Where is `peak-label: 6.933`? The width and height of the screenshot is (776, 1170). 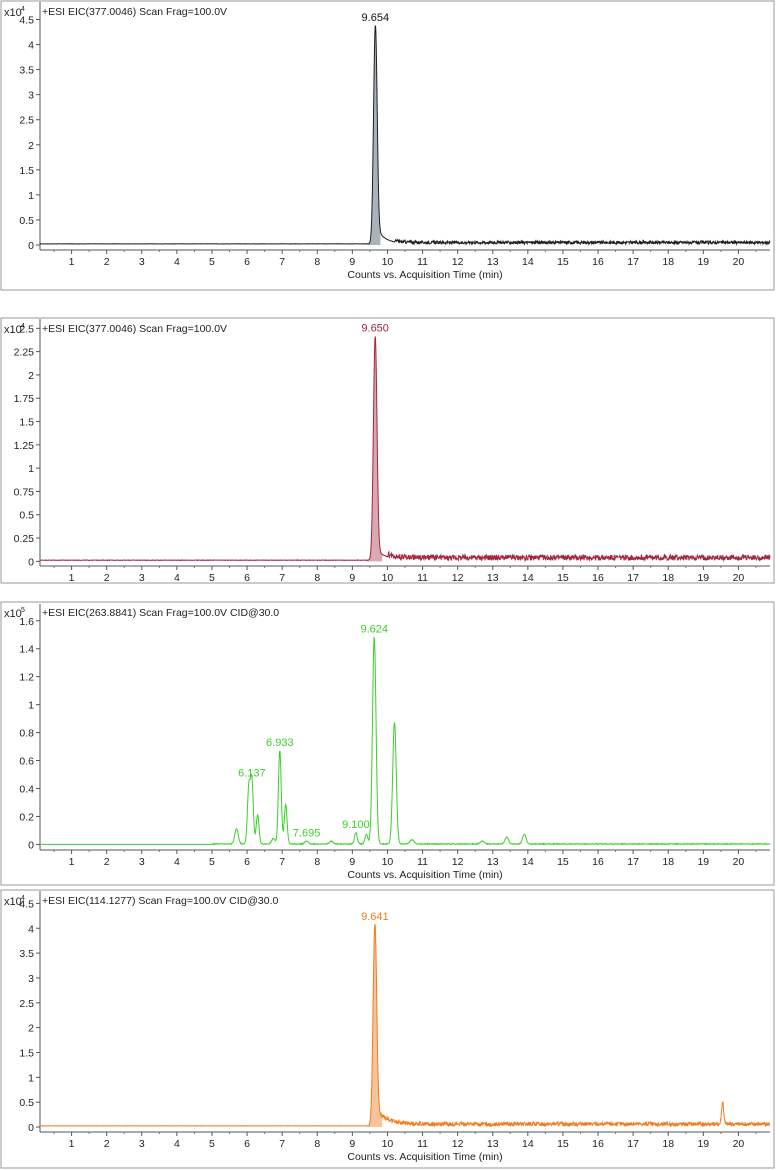 peak-label: 6.933 is located at coordinates (280, 743).